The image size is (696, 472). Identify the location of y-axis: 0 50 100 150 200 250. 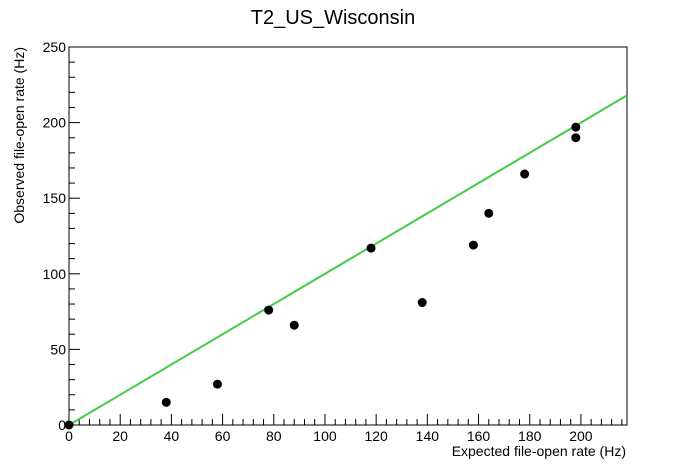
(61, 236).